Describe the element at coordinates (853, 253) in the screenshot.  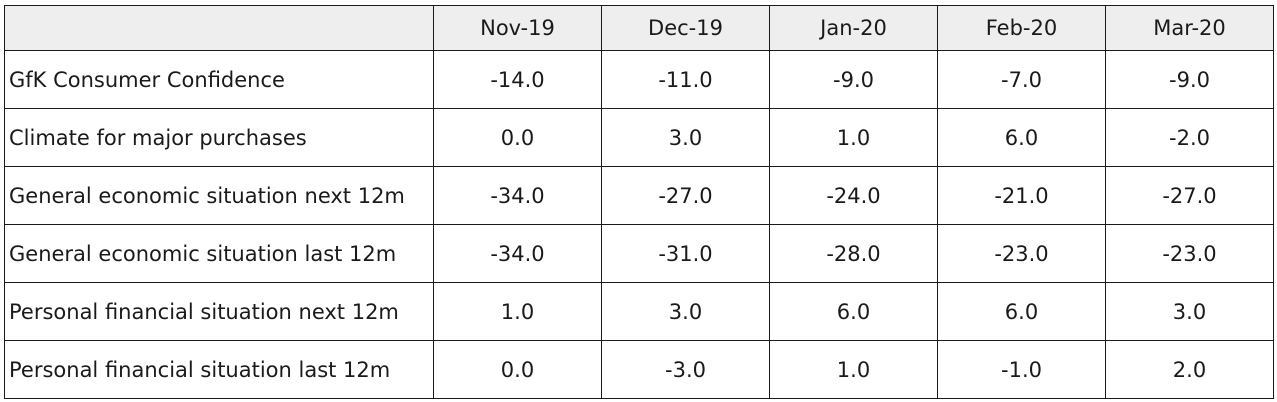
I see `table-cell: -28.0` at that location.